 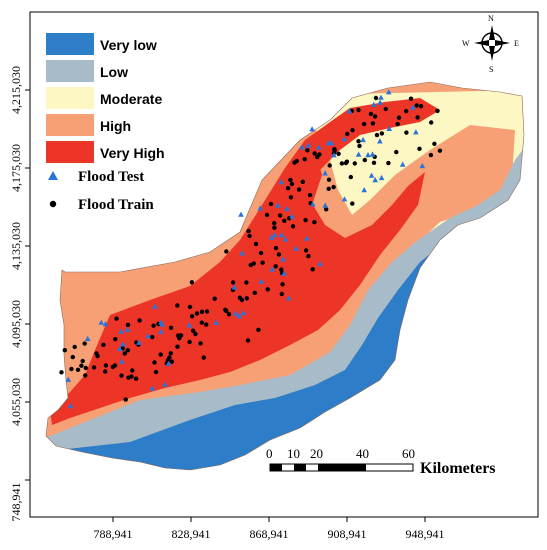 What do you see at coordinates (425, 534) in the screenshot?
I see `x-tick-label: 948,941` at bounding box center [425, 534].